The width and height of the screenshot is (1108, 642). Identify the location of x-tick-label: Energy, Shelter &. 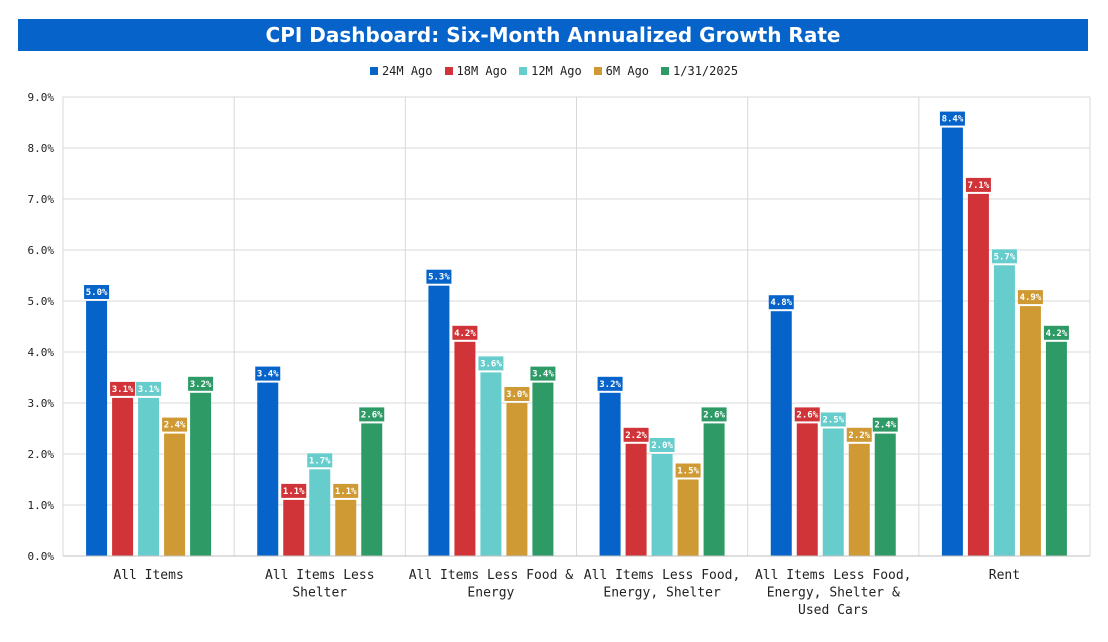
(833, 593).